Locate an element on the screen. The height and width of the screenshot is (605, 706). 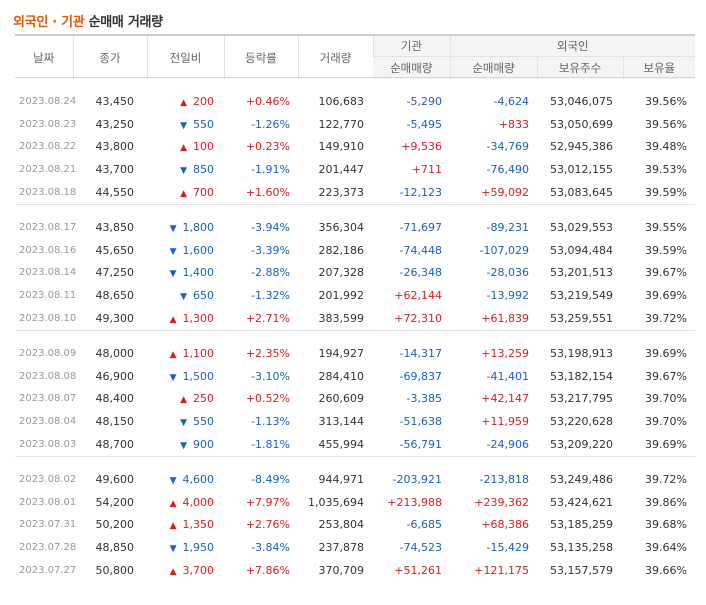
cell-volume: 356,304 is located at coordinates (341, 227).